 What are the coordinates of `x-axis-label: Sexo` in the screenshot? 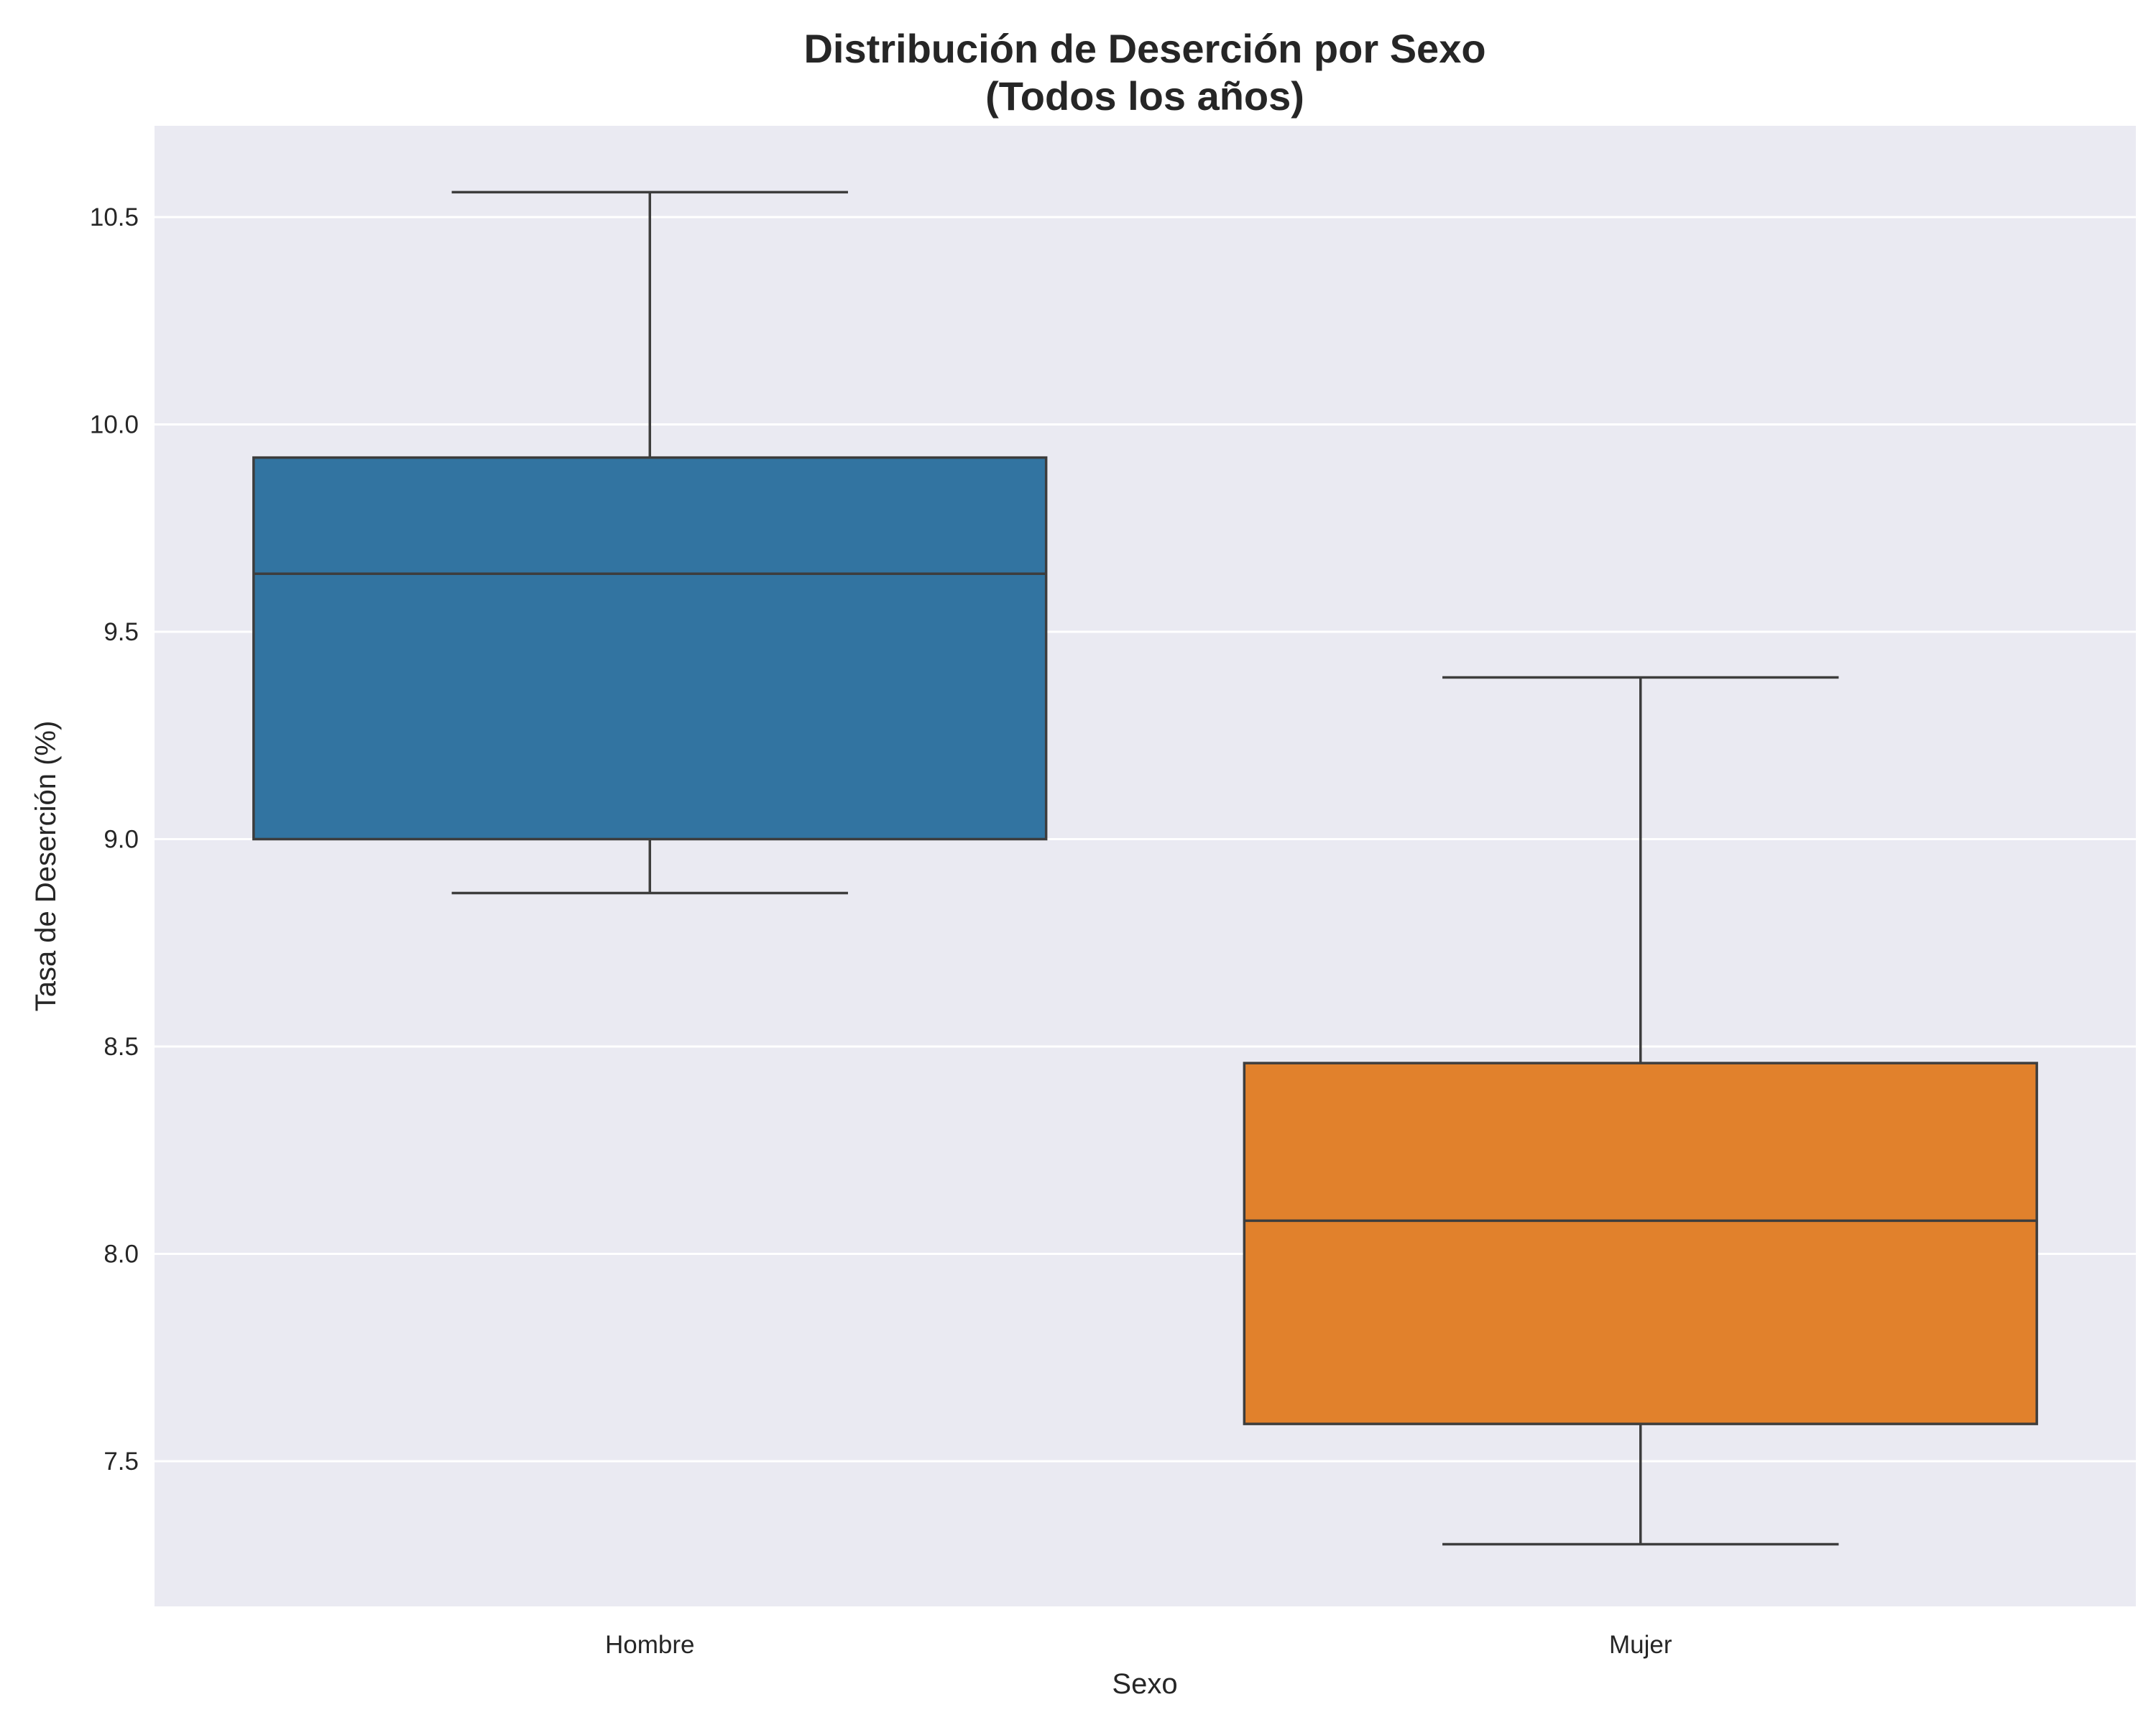 It's located at (1144, 1684).